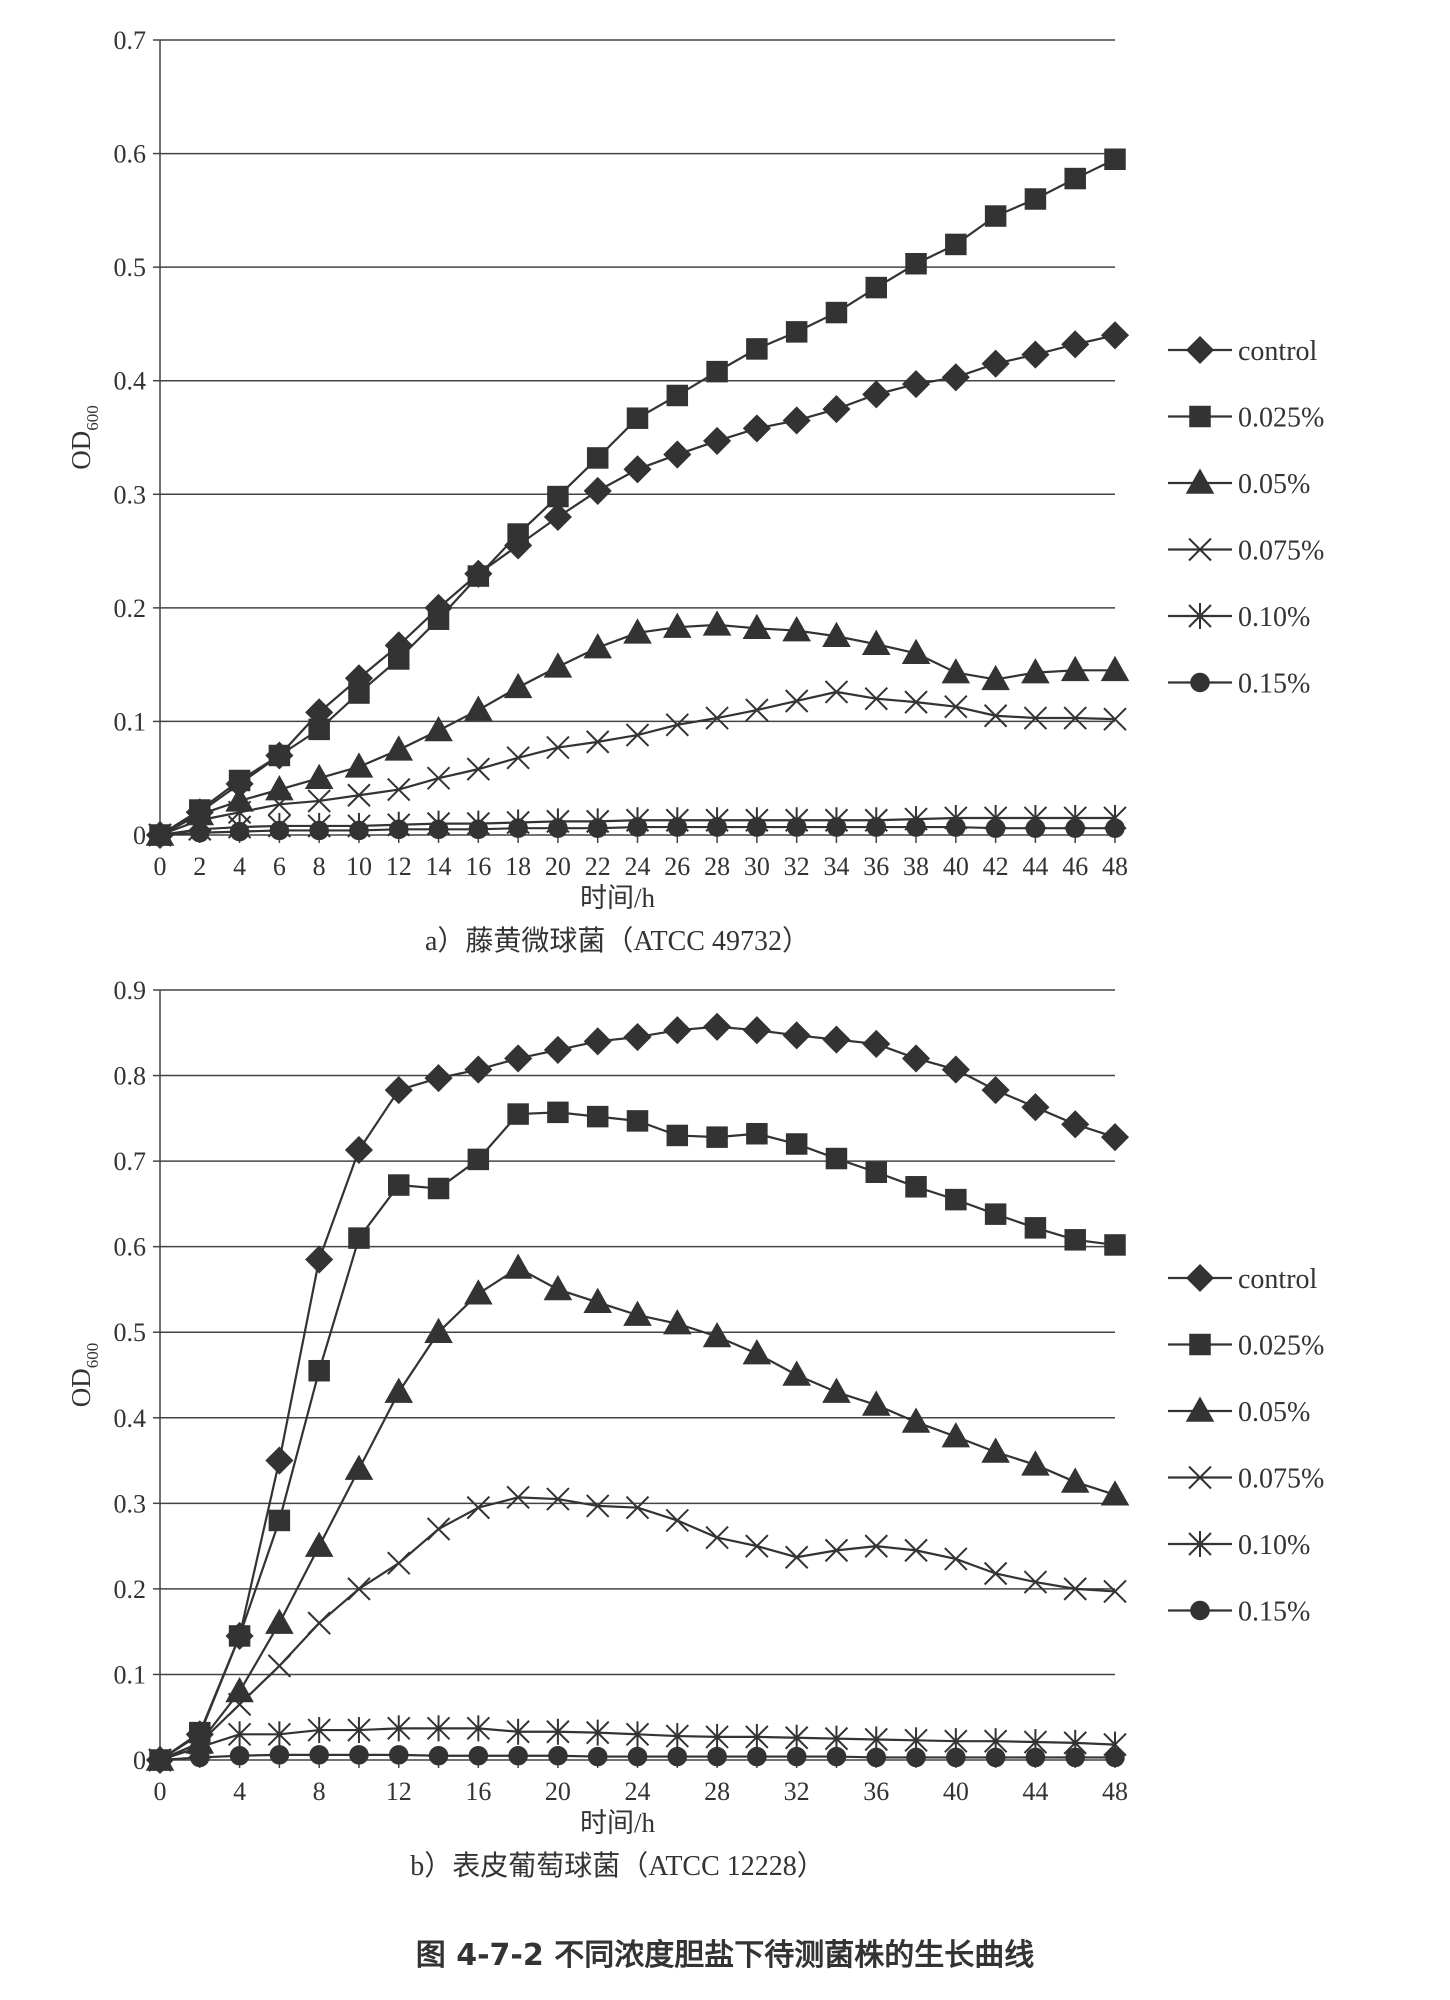  What do you see at coordinates (1115, 866) in the screenshot?
I see `x-tick-label: 48` at bounding box center [1115, 866].